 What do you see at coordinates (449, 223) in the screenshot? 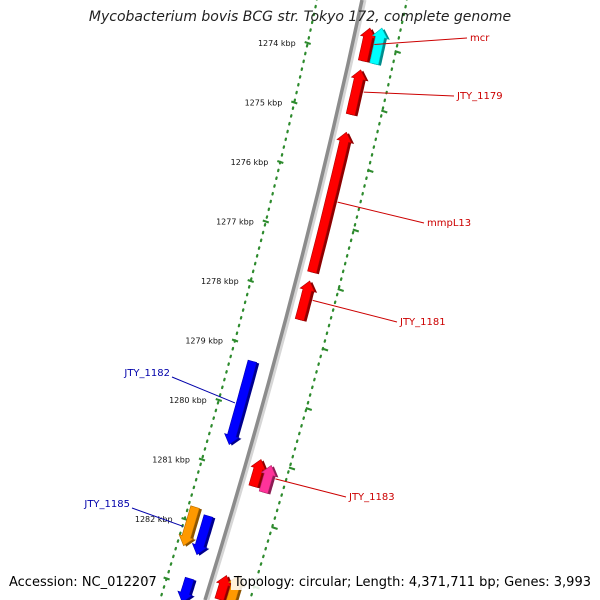
I see `gene-label-mmpl13: mmpL13` at bounding box center [449, 223].